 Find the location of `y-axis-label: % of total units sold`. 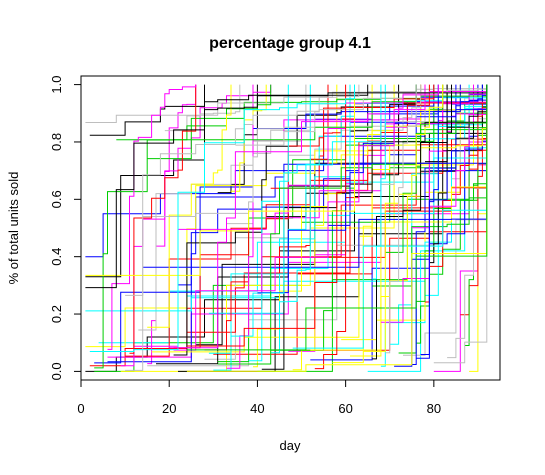

y-axis-label: % of total units sold is located at coordinates (13, 228).